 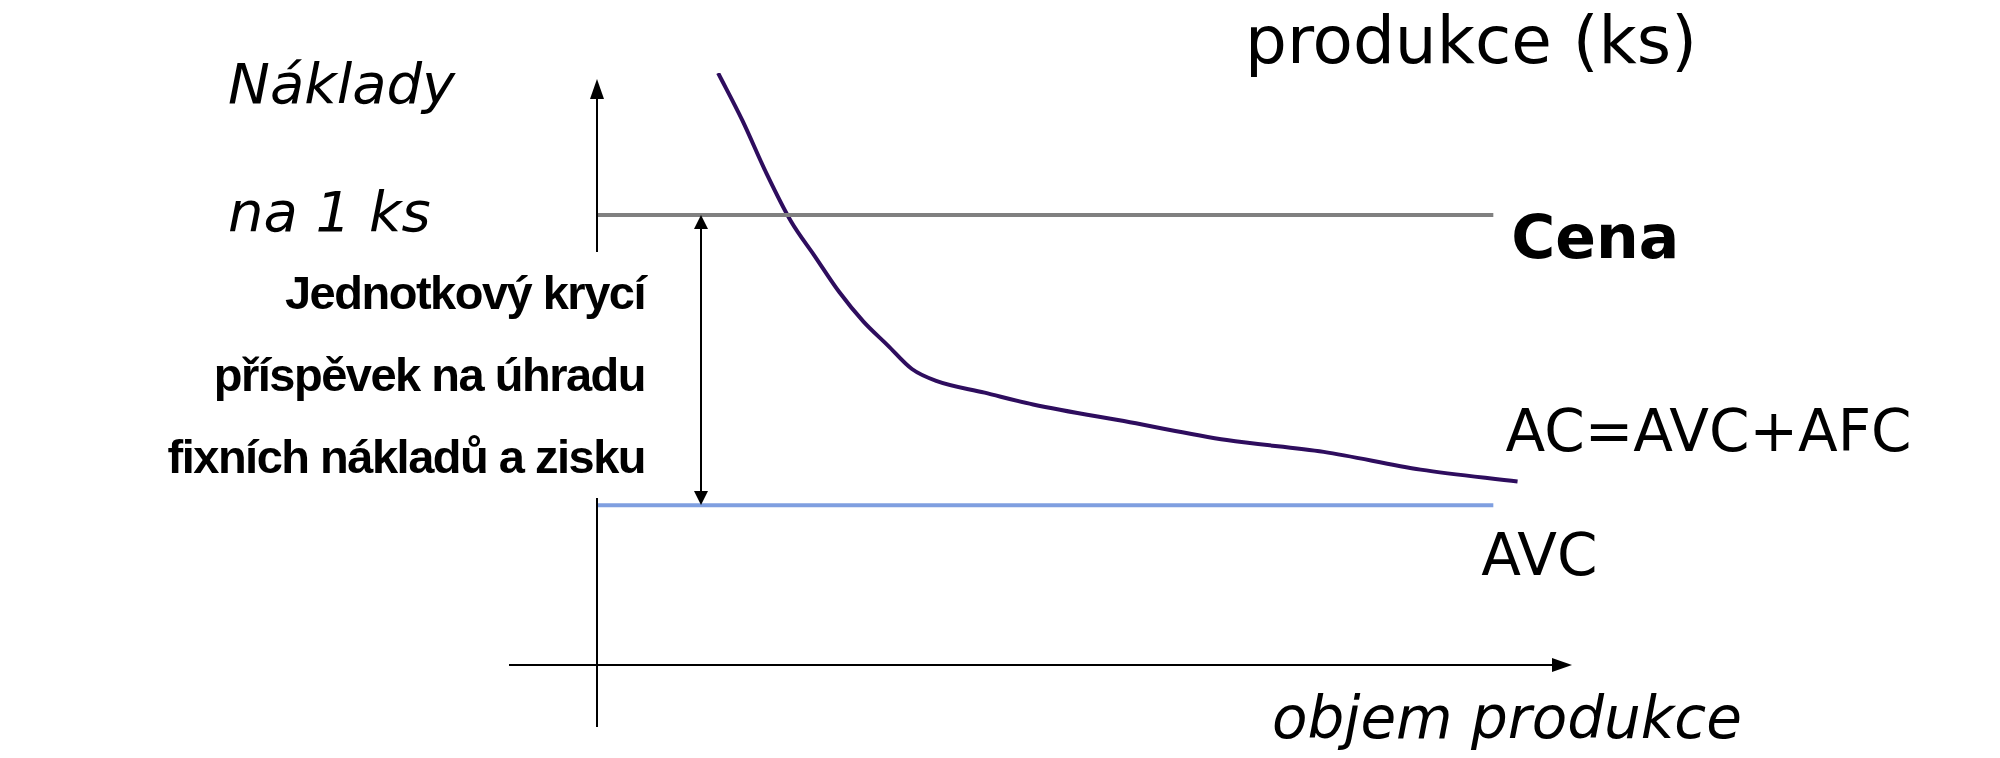 What do you see at coordinates (1539, 556) in the screenshot?
I see `series-label: AVC` at bounding box center [1539, 556].